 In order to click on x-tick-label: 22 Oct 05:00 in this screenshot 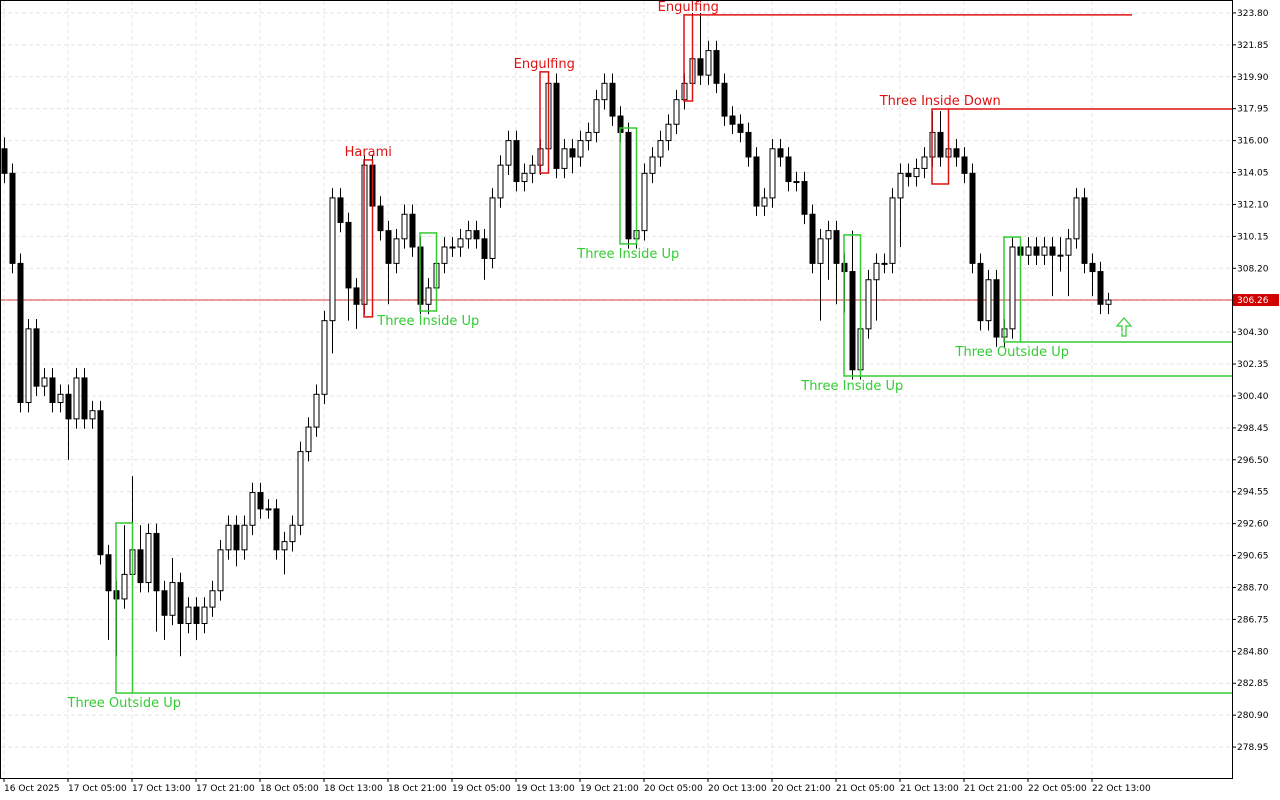, I will do `click(1057, 789)`.